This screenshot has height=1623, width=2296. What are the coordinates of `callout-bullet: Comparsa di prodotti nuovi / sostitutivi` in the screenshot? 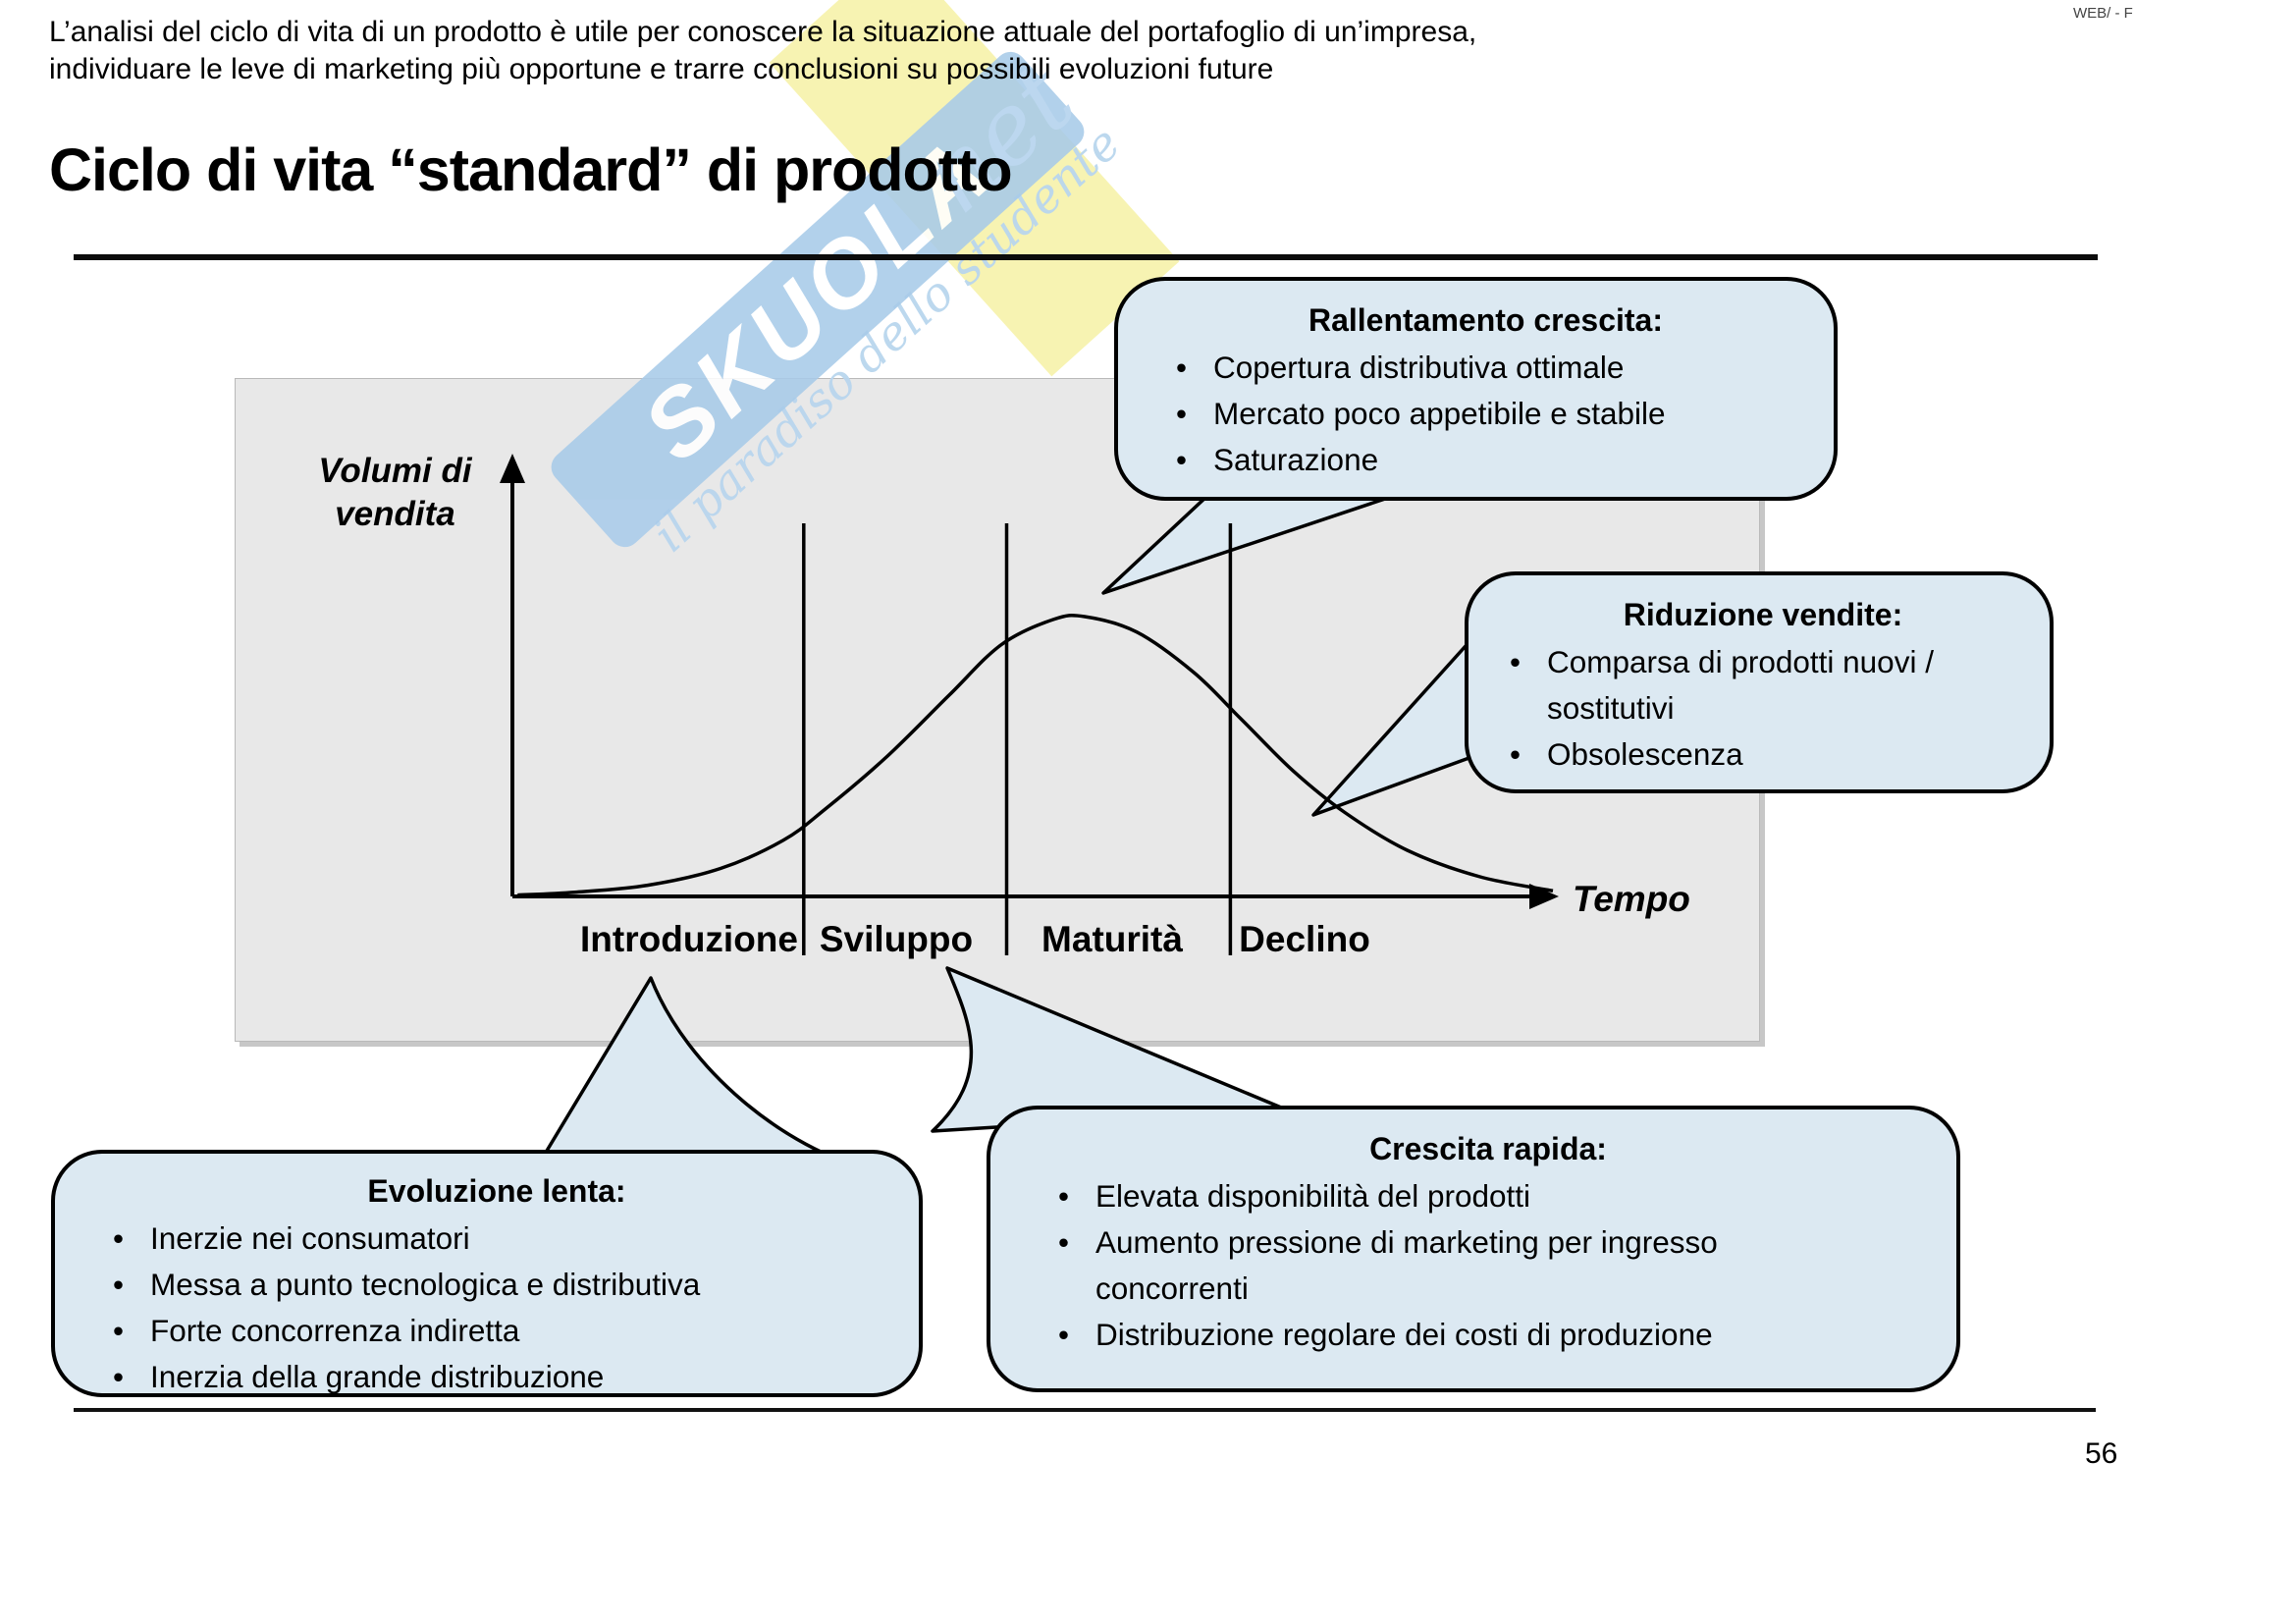 It's located at (1763, 685).